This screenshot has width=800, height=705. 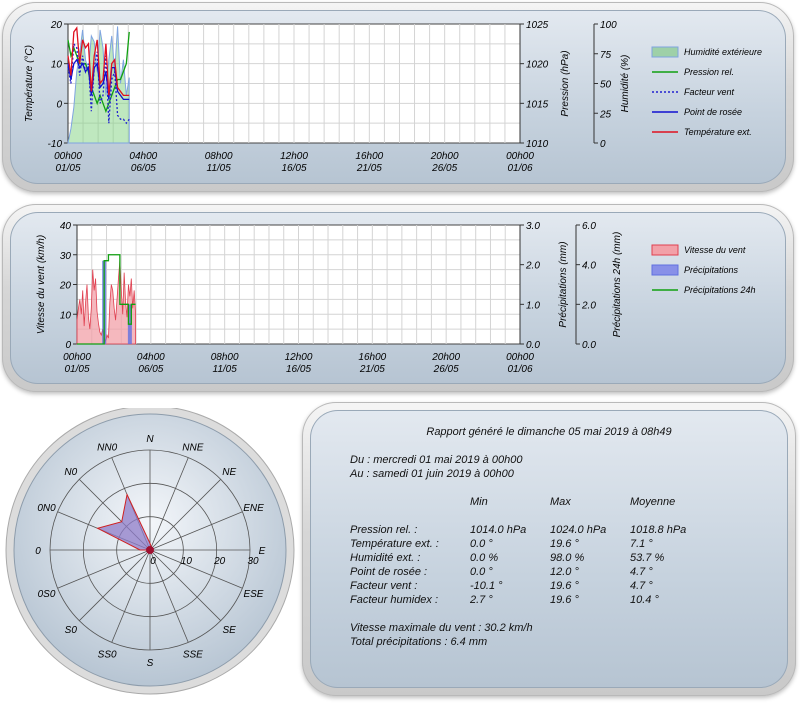 What do you see at coordinates (150, 663) in the screenshot?
I see `rose-direction-label: S` at bounding box center [150, 663].